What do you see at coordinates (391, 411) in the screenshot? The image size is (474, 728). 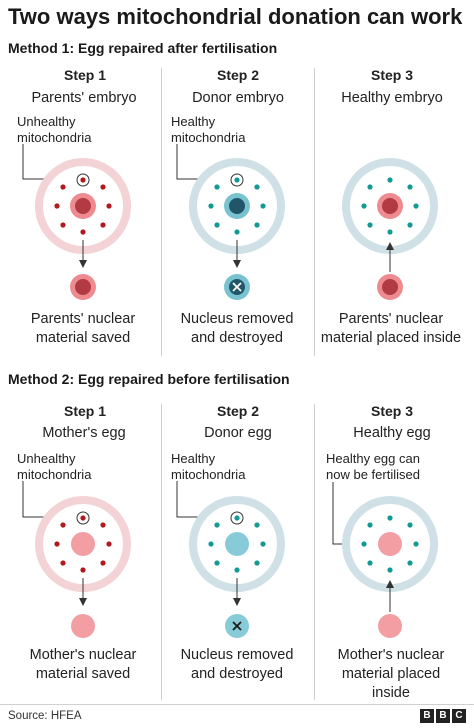 I see `m2-step3-heading: Step 3` at bounding box center [391, 411].